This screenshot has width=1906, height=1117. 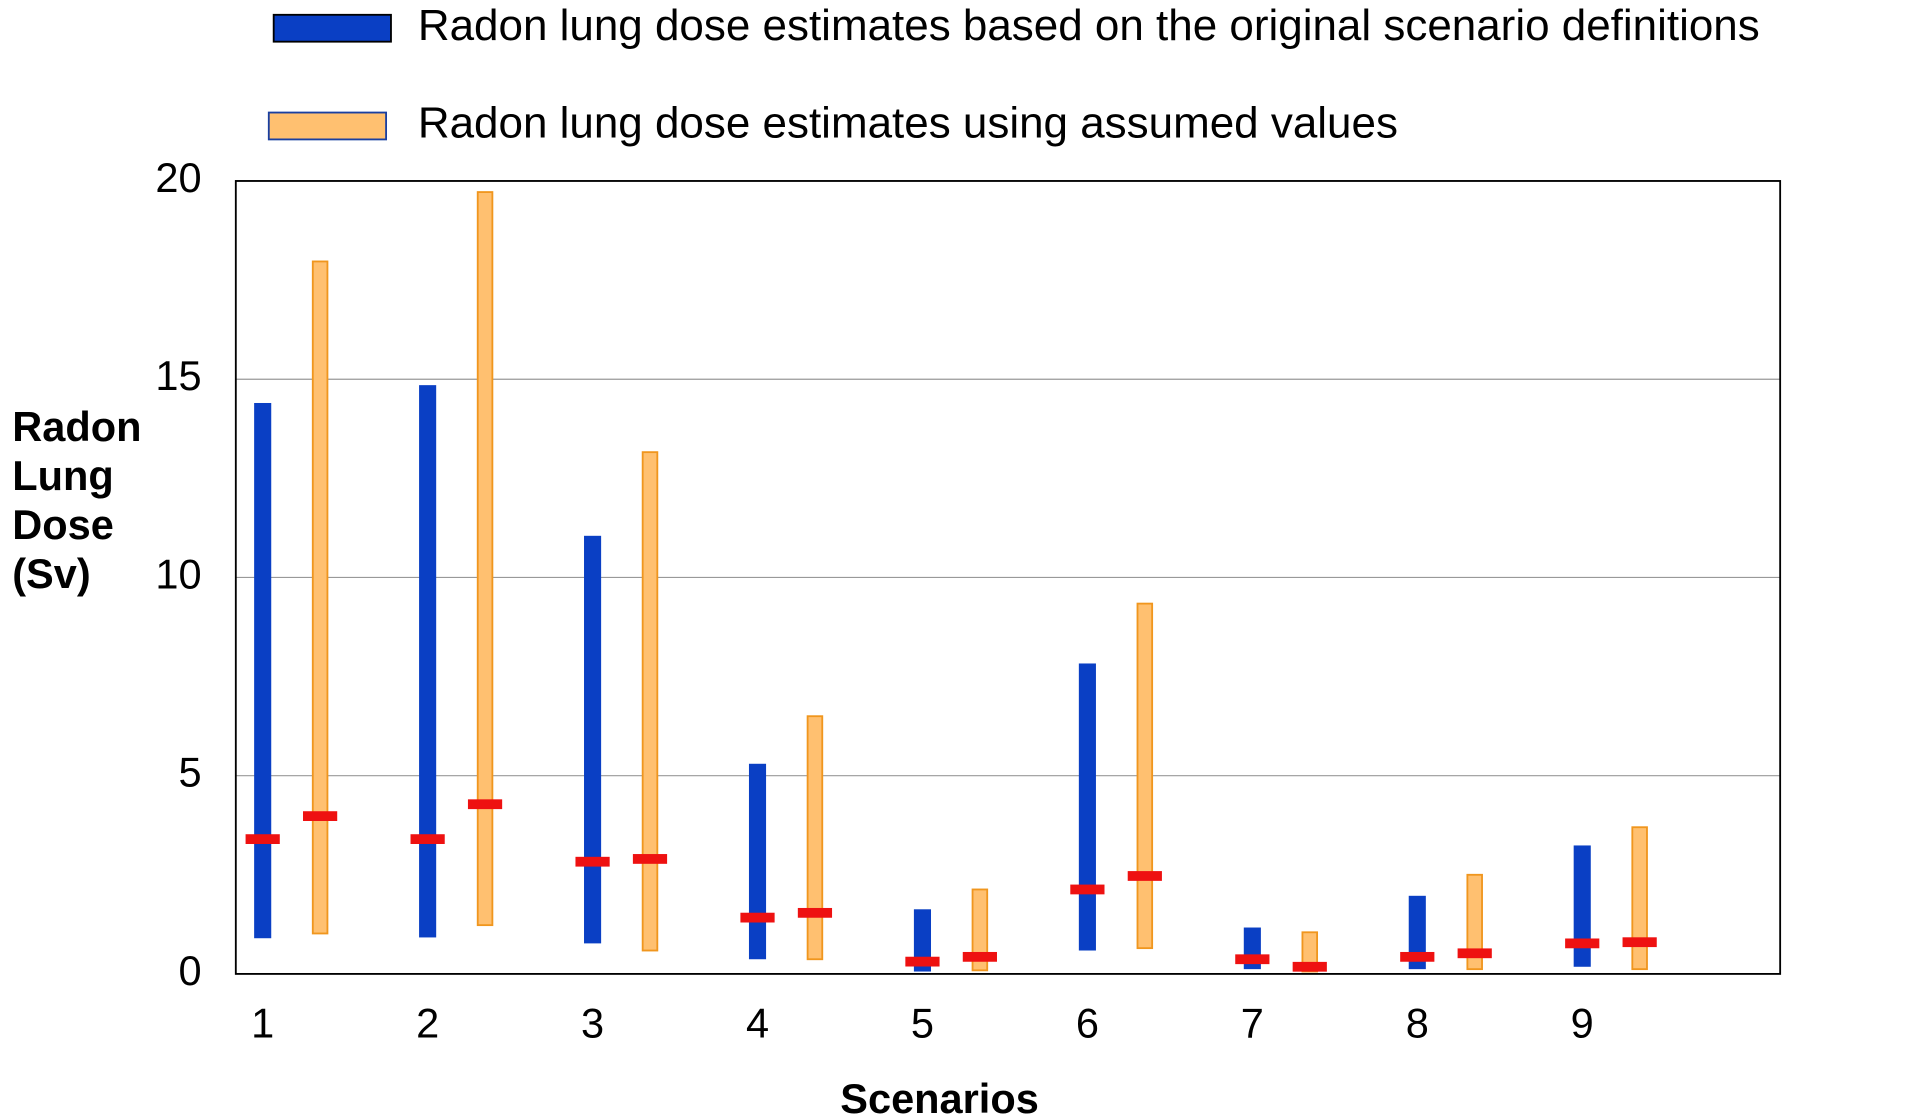 What do you see at coordinates (922, 1022) in the screenshot?
I see `x-tick-label: 5` at bounding box center [922, 1022].